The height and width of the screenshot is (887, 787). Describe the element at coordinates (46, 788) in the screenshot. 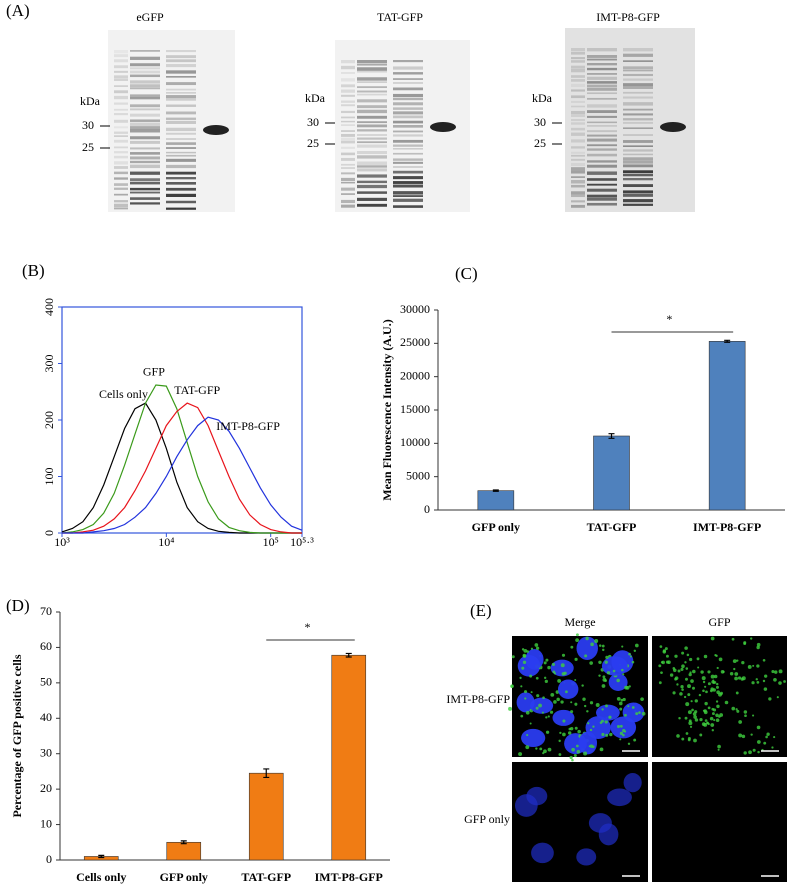

I see `y-tick-label: 20` at that location.